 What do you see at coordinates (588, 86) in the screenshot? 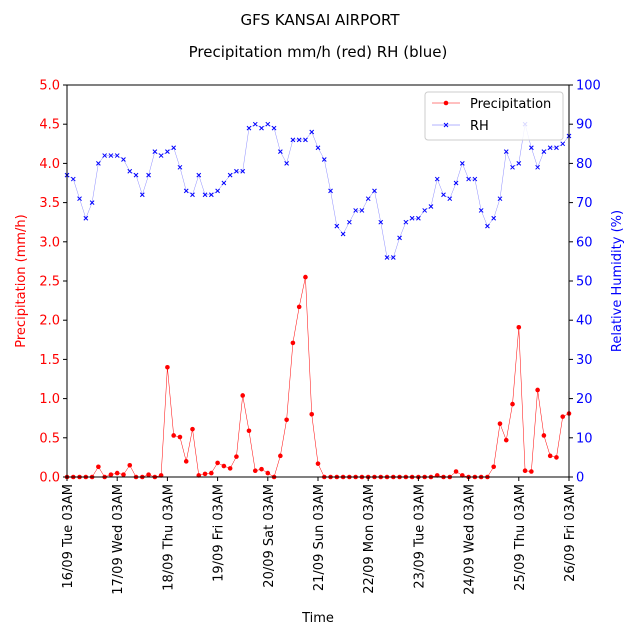
I see `right-tick-label: 100` at bounding box center [588, 86].